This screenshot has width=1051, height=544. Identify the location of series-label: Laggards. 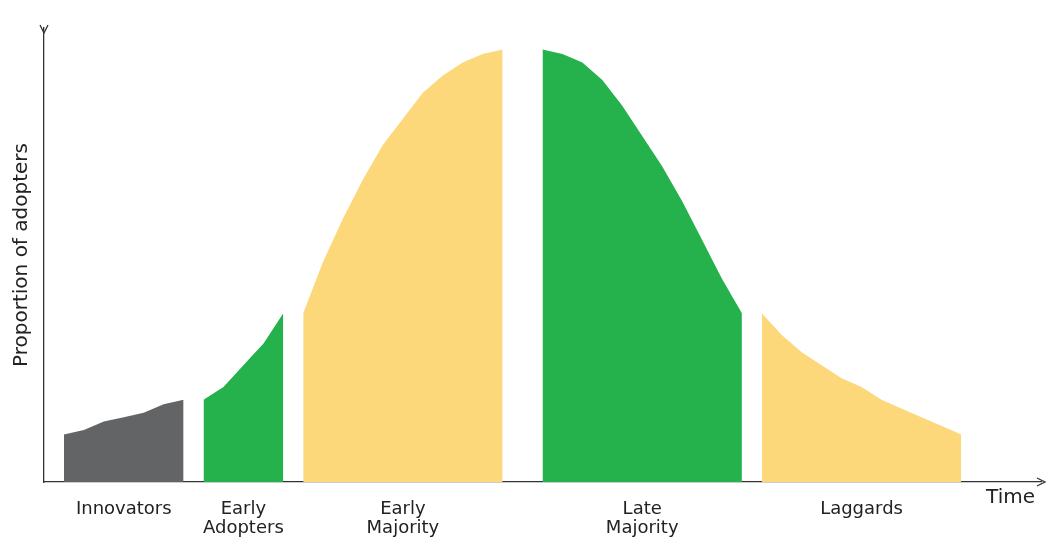
(861, 507).